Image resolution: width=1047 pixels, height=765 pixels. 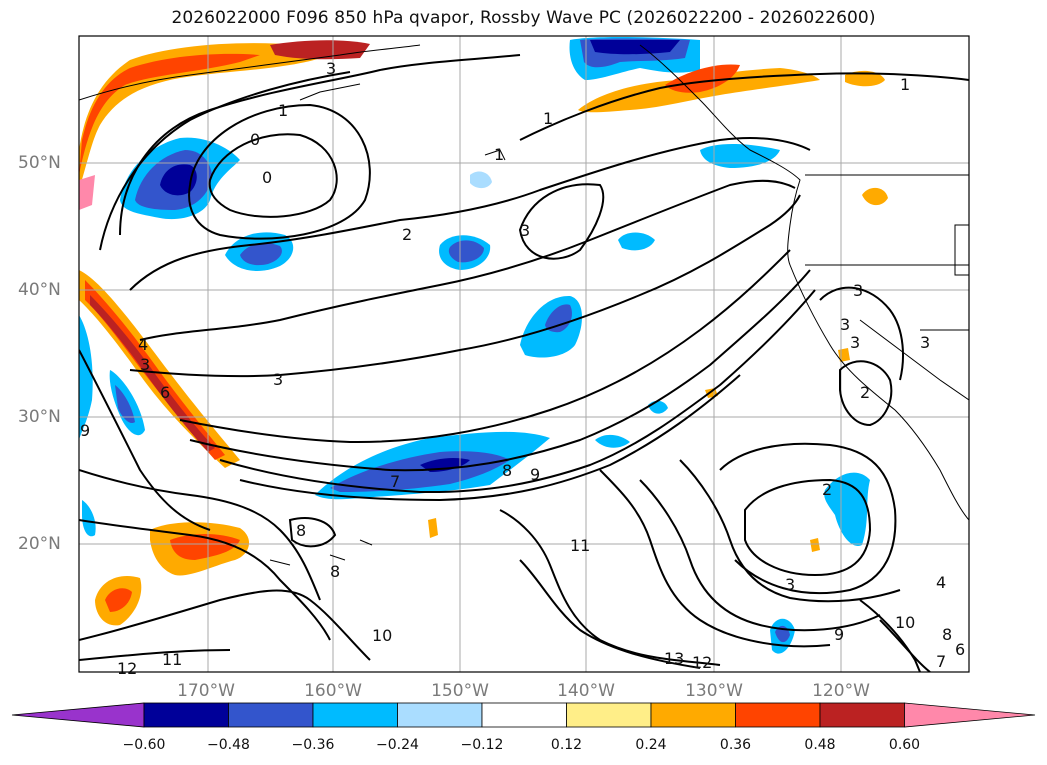 What do you see at coordinates (39, 417) in the screenshot?
I see `lat-label: 30°N` at bounding box center [39, 417].